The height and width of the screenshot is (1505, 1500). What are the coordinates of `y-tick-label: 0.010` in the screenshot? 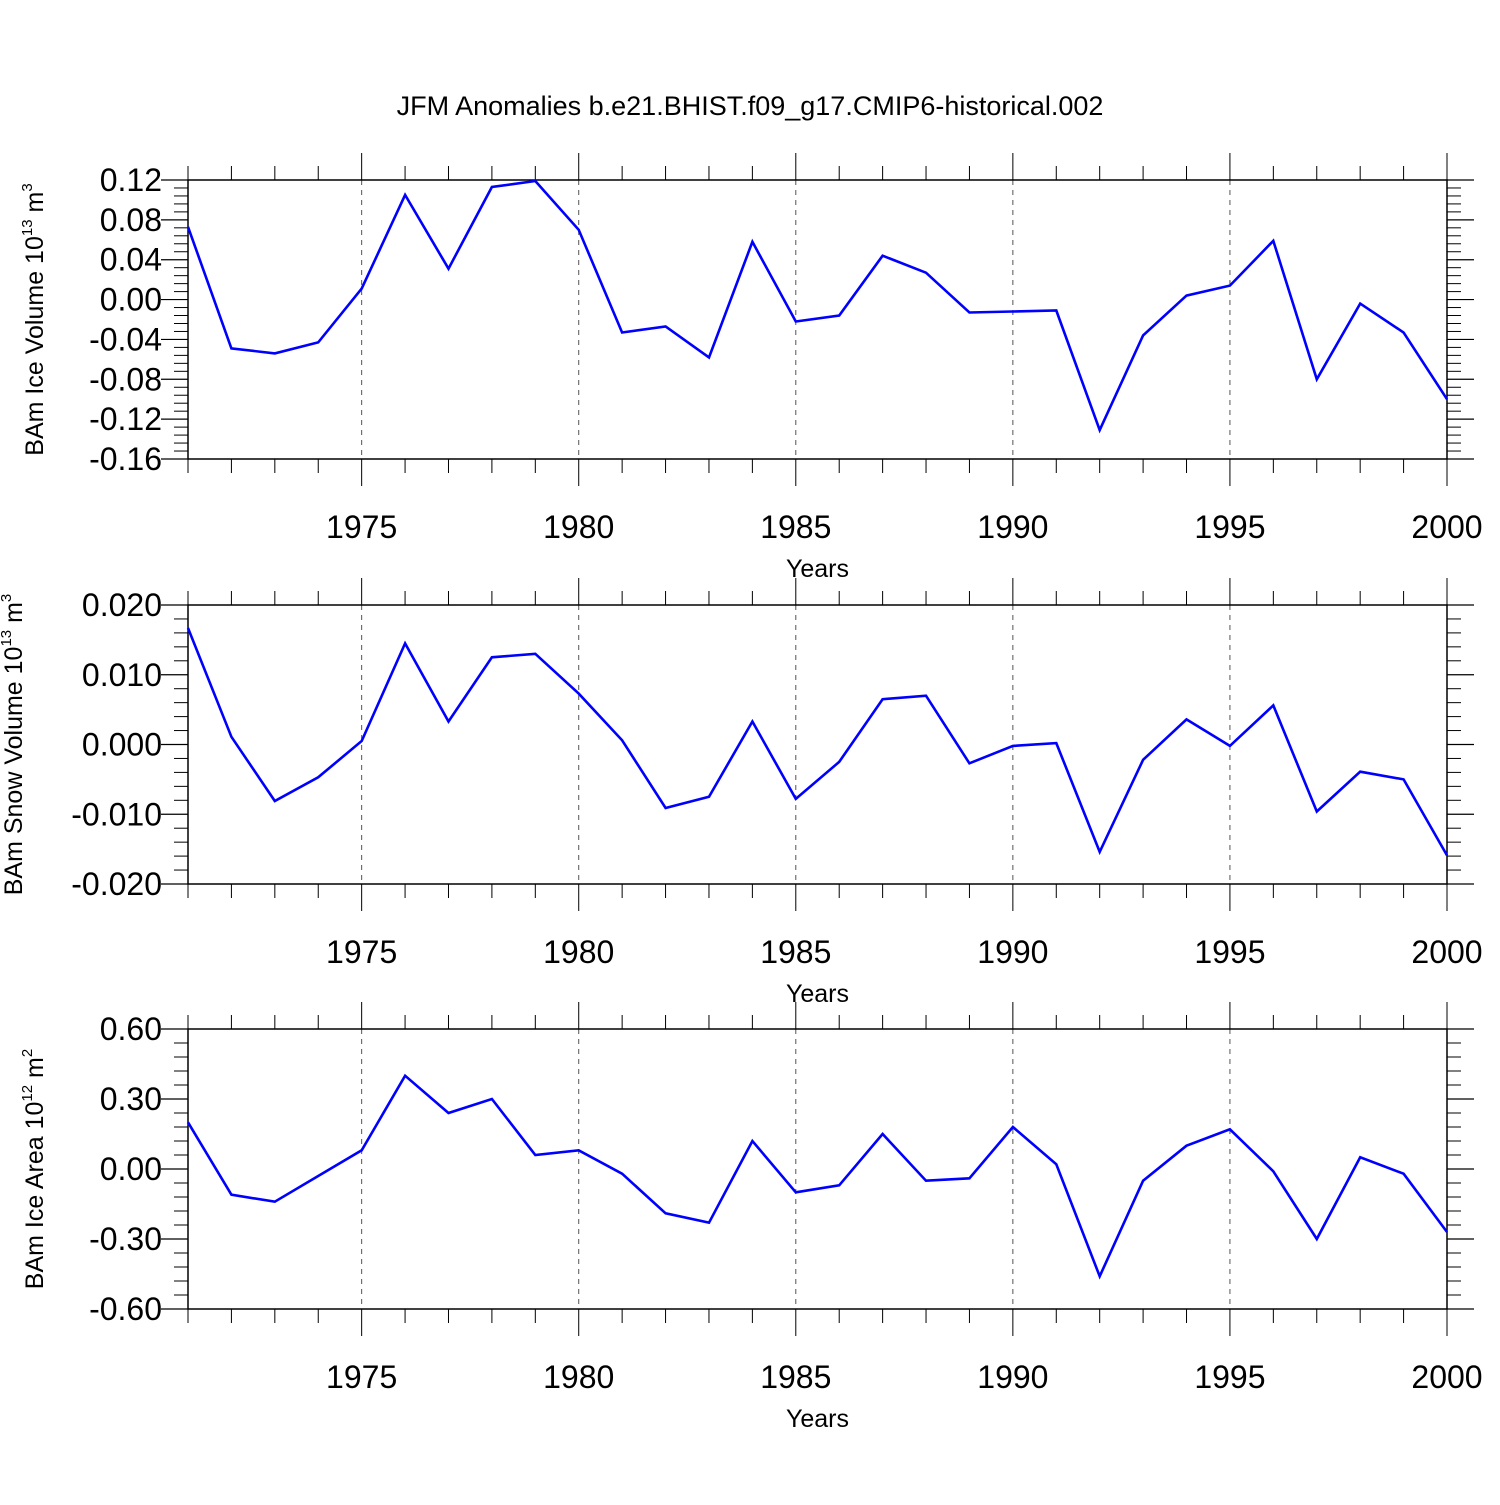 It's located at (122, 675).